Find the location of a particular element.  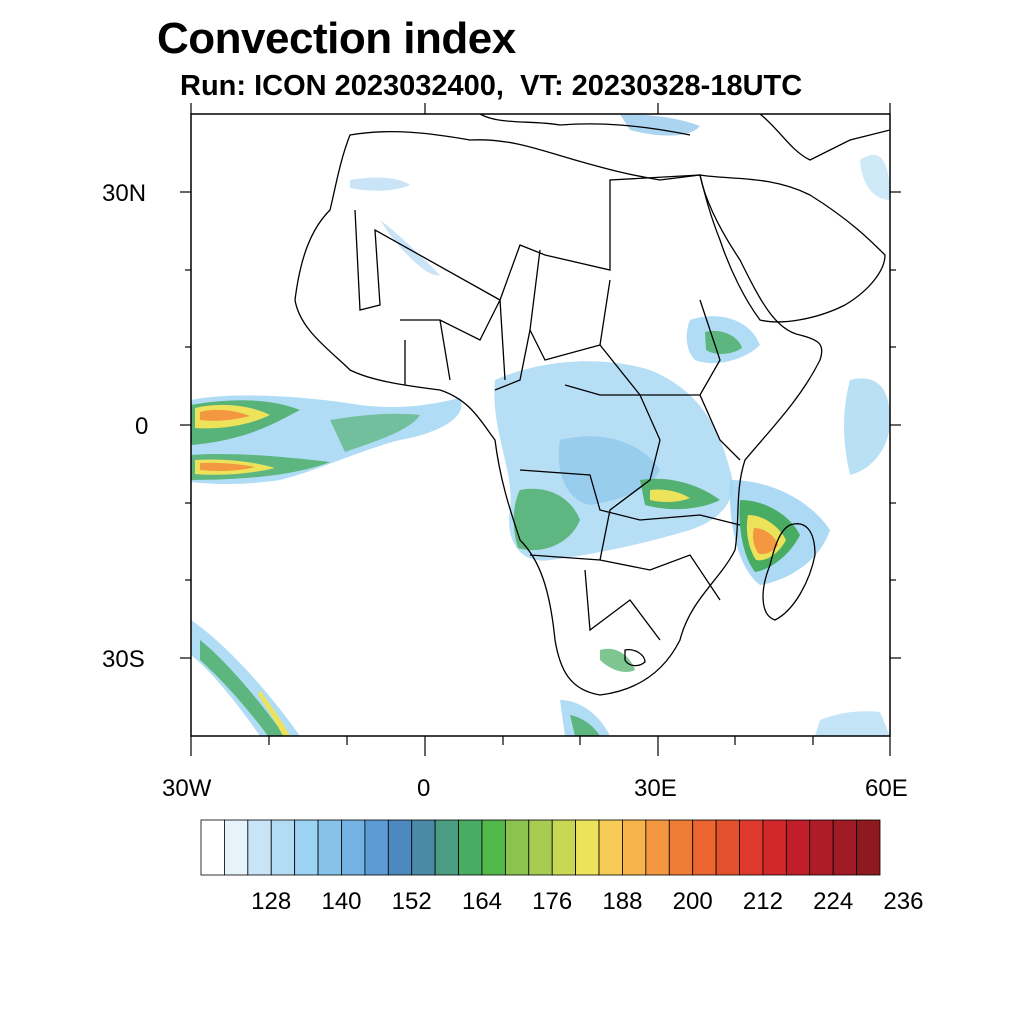

map-title: Convection index is located at coordinates (336, 38).